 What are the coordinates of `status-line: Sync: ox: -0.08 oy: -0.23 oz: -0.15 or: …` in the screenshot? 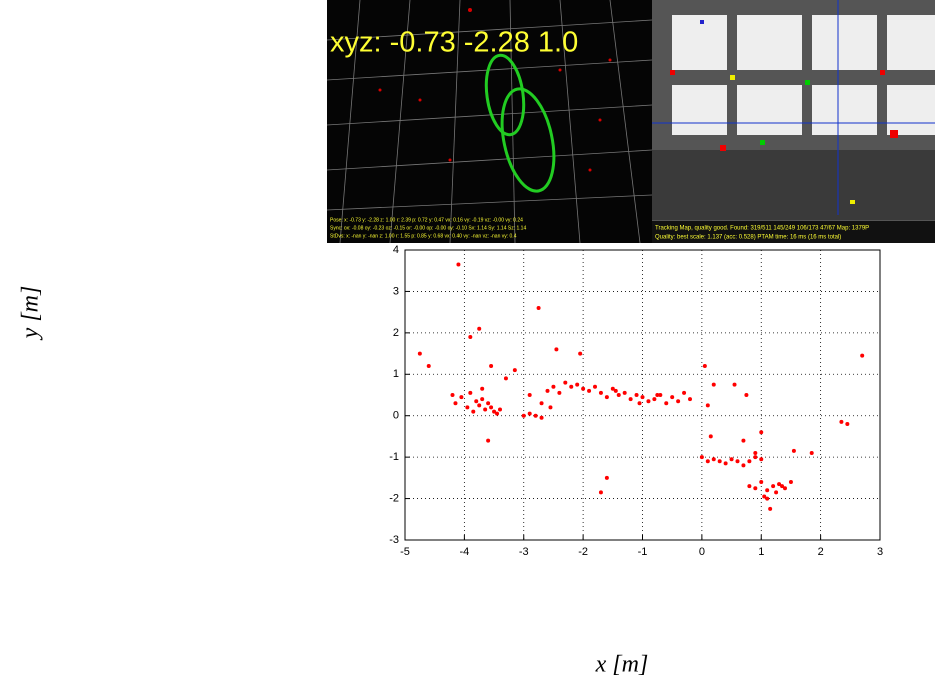 It's located at (428, 228).